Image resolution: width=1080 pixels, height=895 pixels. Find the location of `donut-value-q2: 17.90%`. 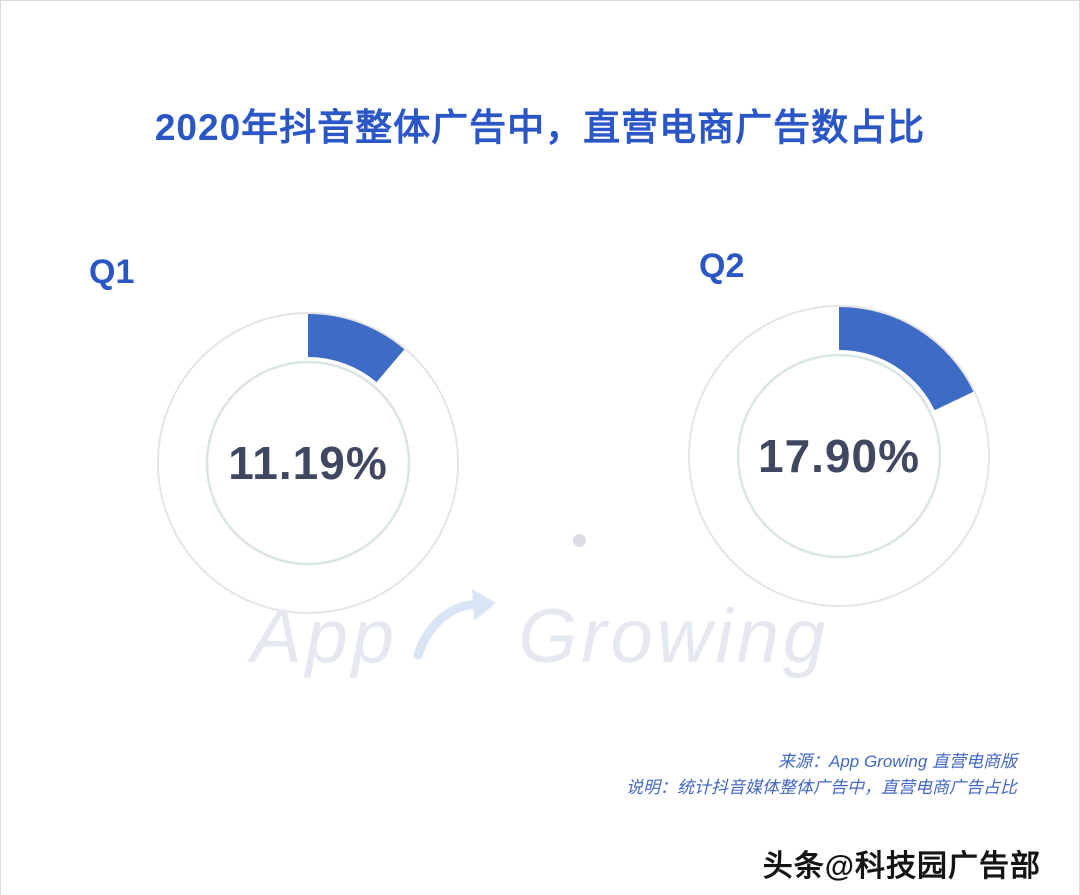

donut-value-q2: 17.90% is located at coordinates (838, 456).